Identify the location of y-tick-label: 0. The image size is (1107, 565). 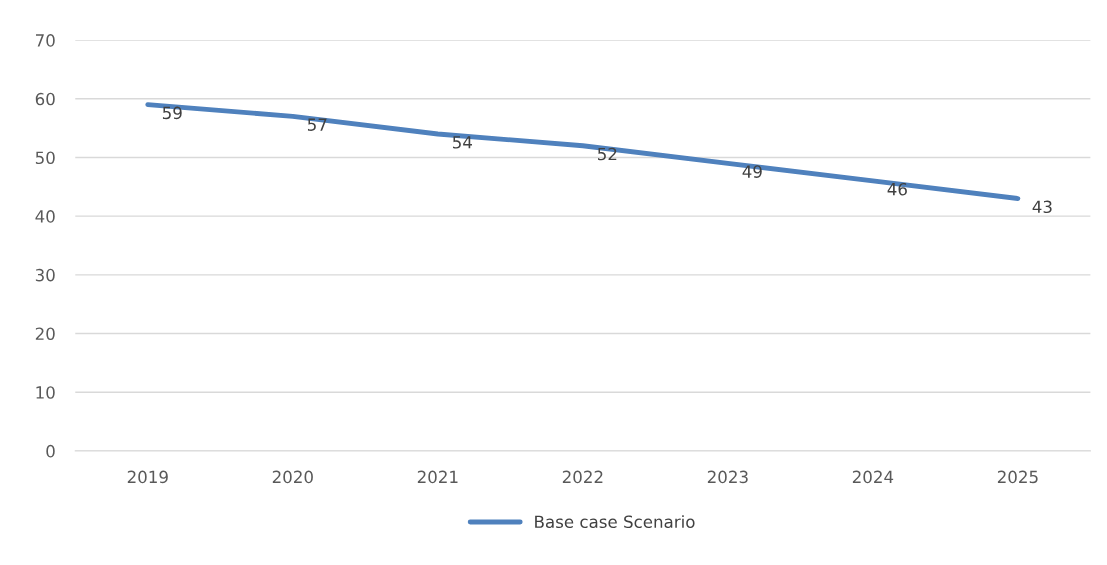
(50, 451).